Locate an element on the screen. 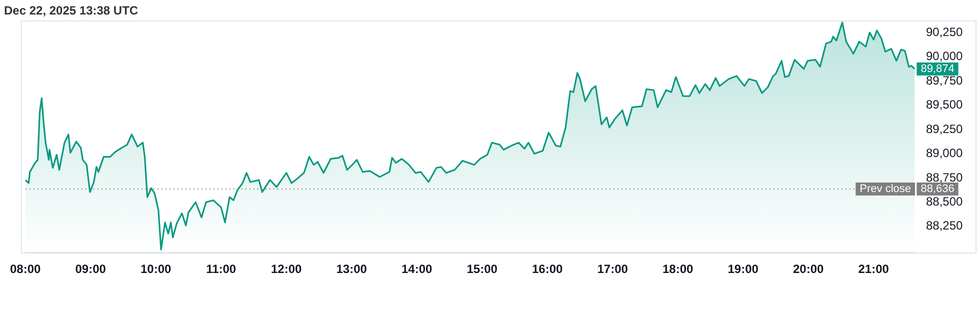 The image size is (980, 323). y-tick-label: 89,000 is located at coordinates (945, 153).